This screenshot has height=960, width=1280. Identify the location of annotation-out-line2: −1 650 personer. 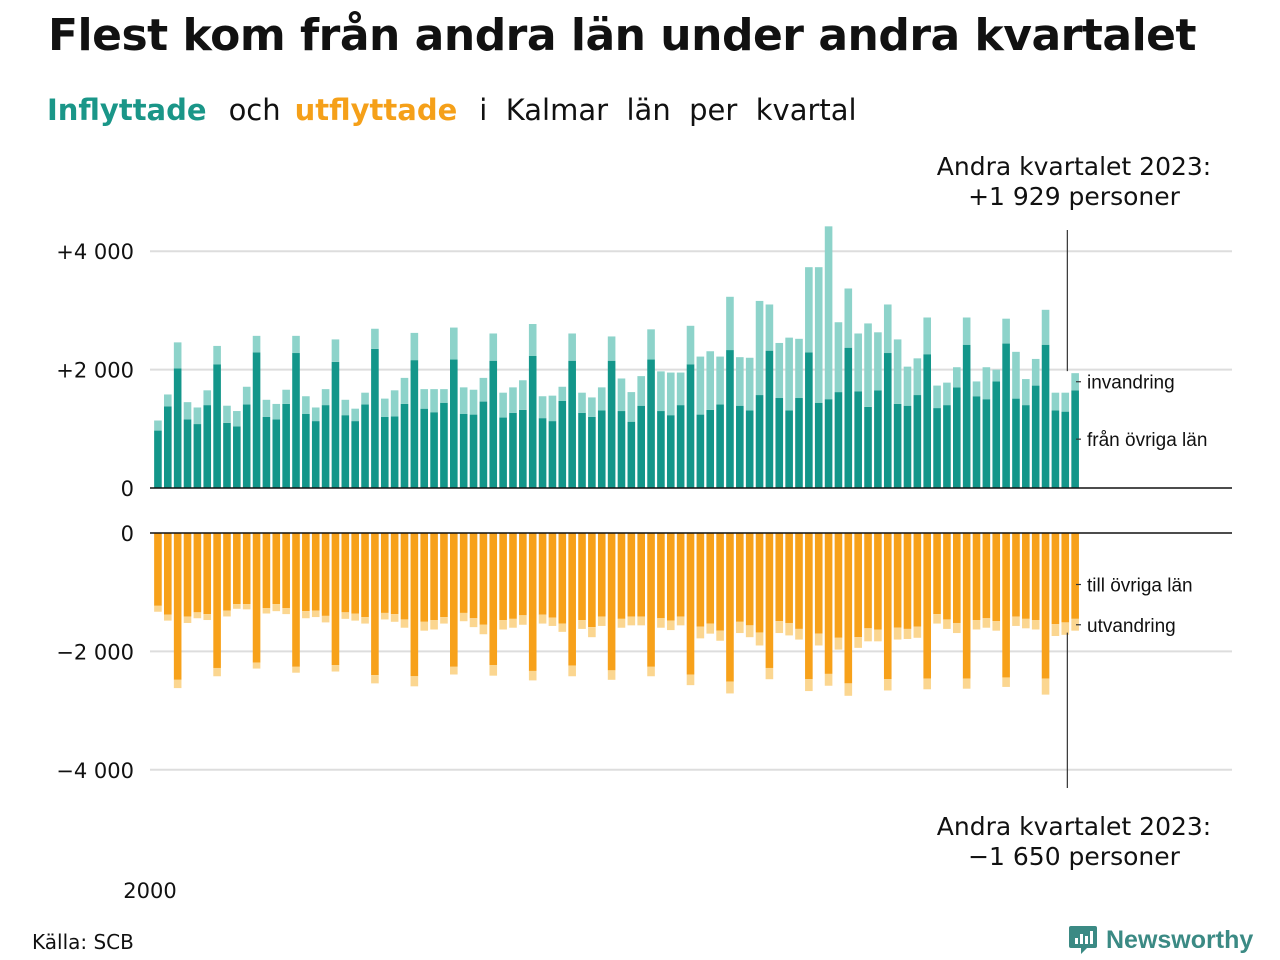
(1074, 856).